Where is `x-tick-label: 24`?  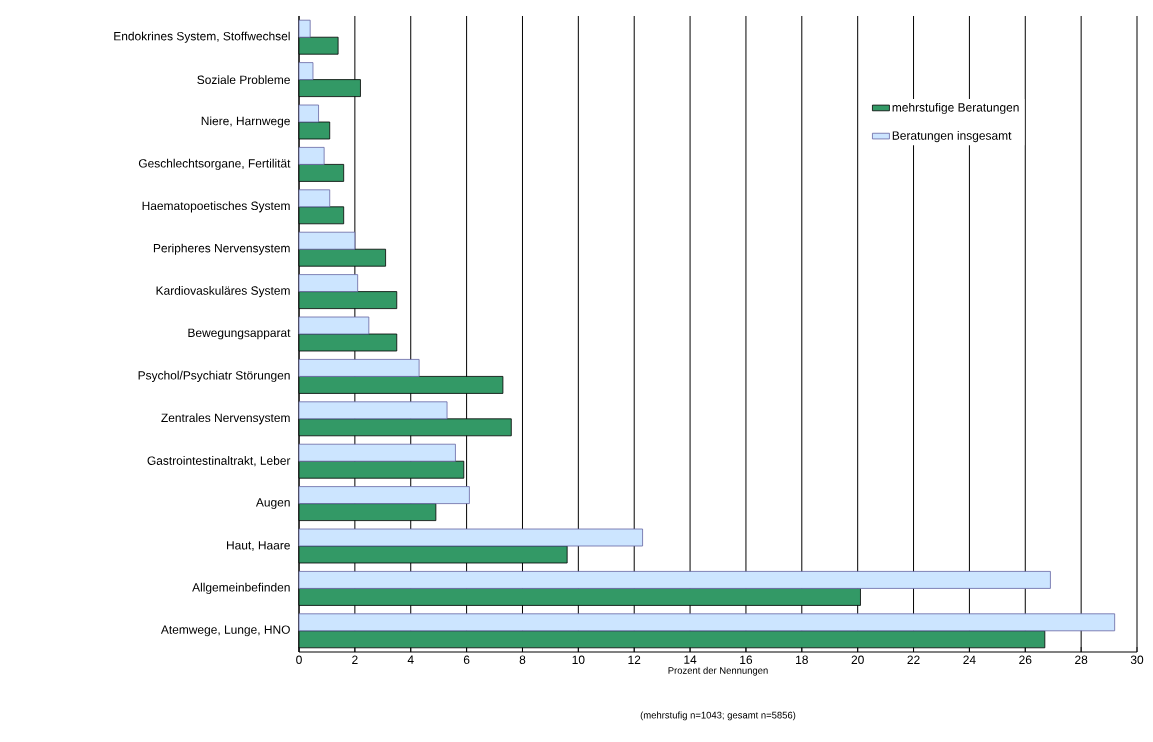 x-tick-label: 24 is located at coordinates (969, 659).